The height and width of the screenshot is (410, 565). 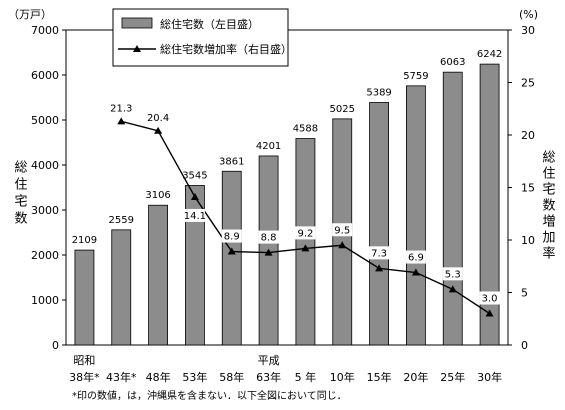 I want to click on bar-value-label: 4588, so click(x=305, y=129).